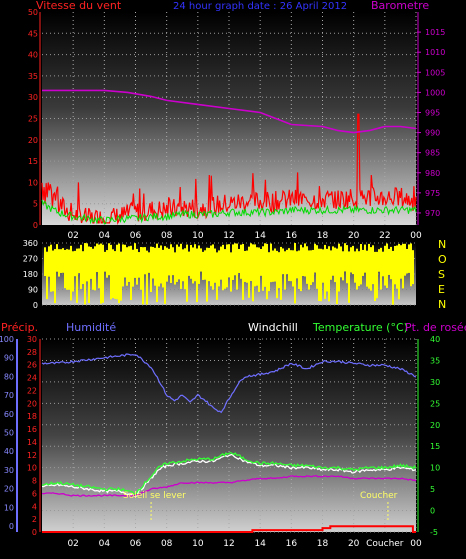  What do you see at coordinates (384, 236) in the screenshot?
I see `x-tick-label: 22` at bounding box center [384, 236].